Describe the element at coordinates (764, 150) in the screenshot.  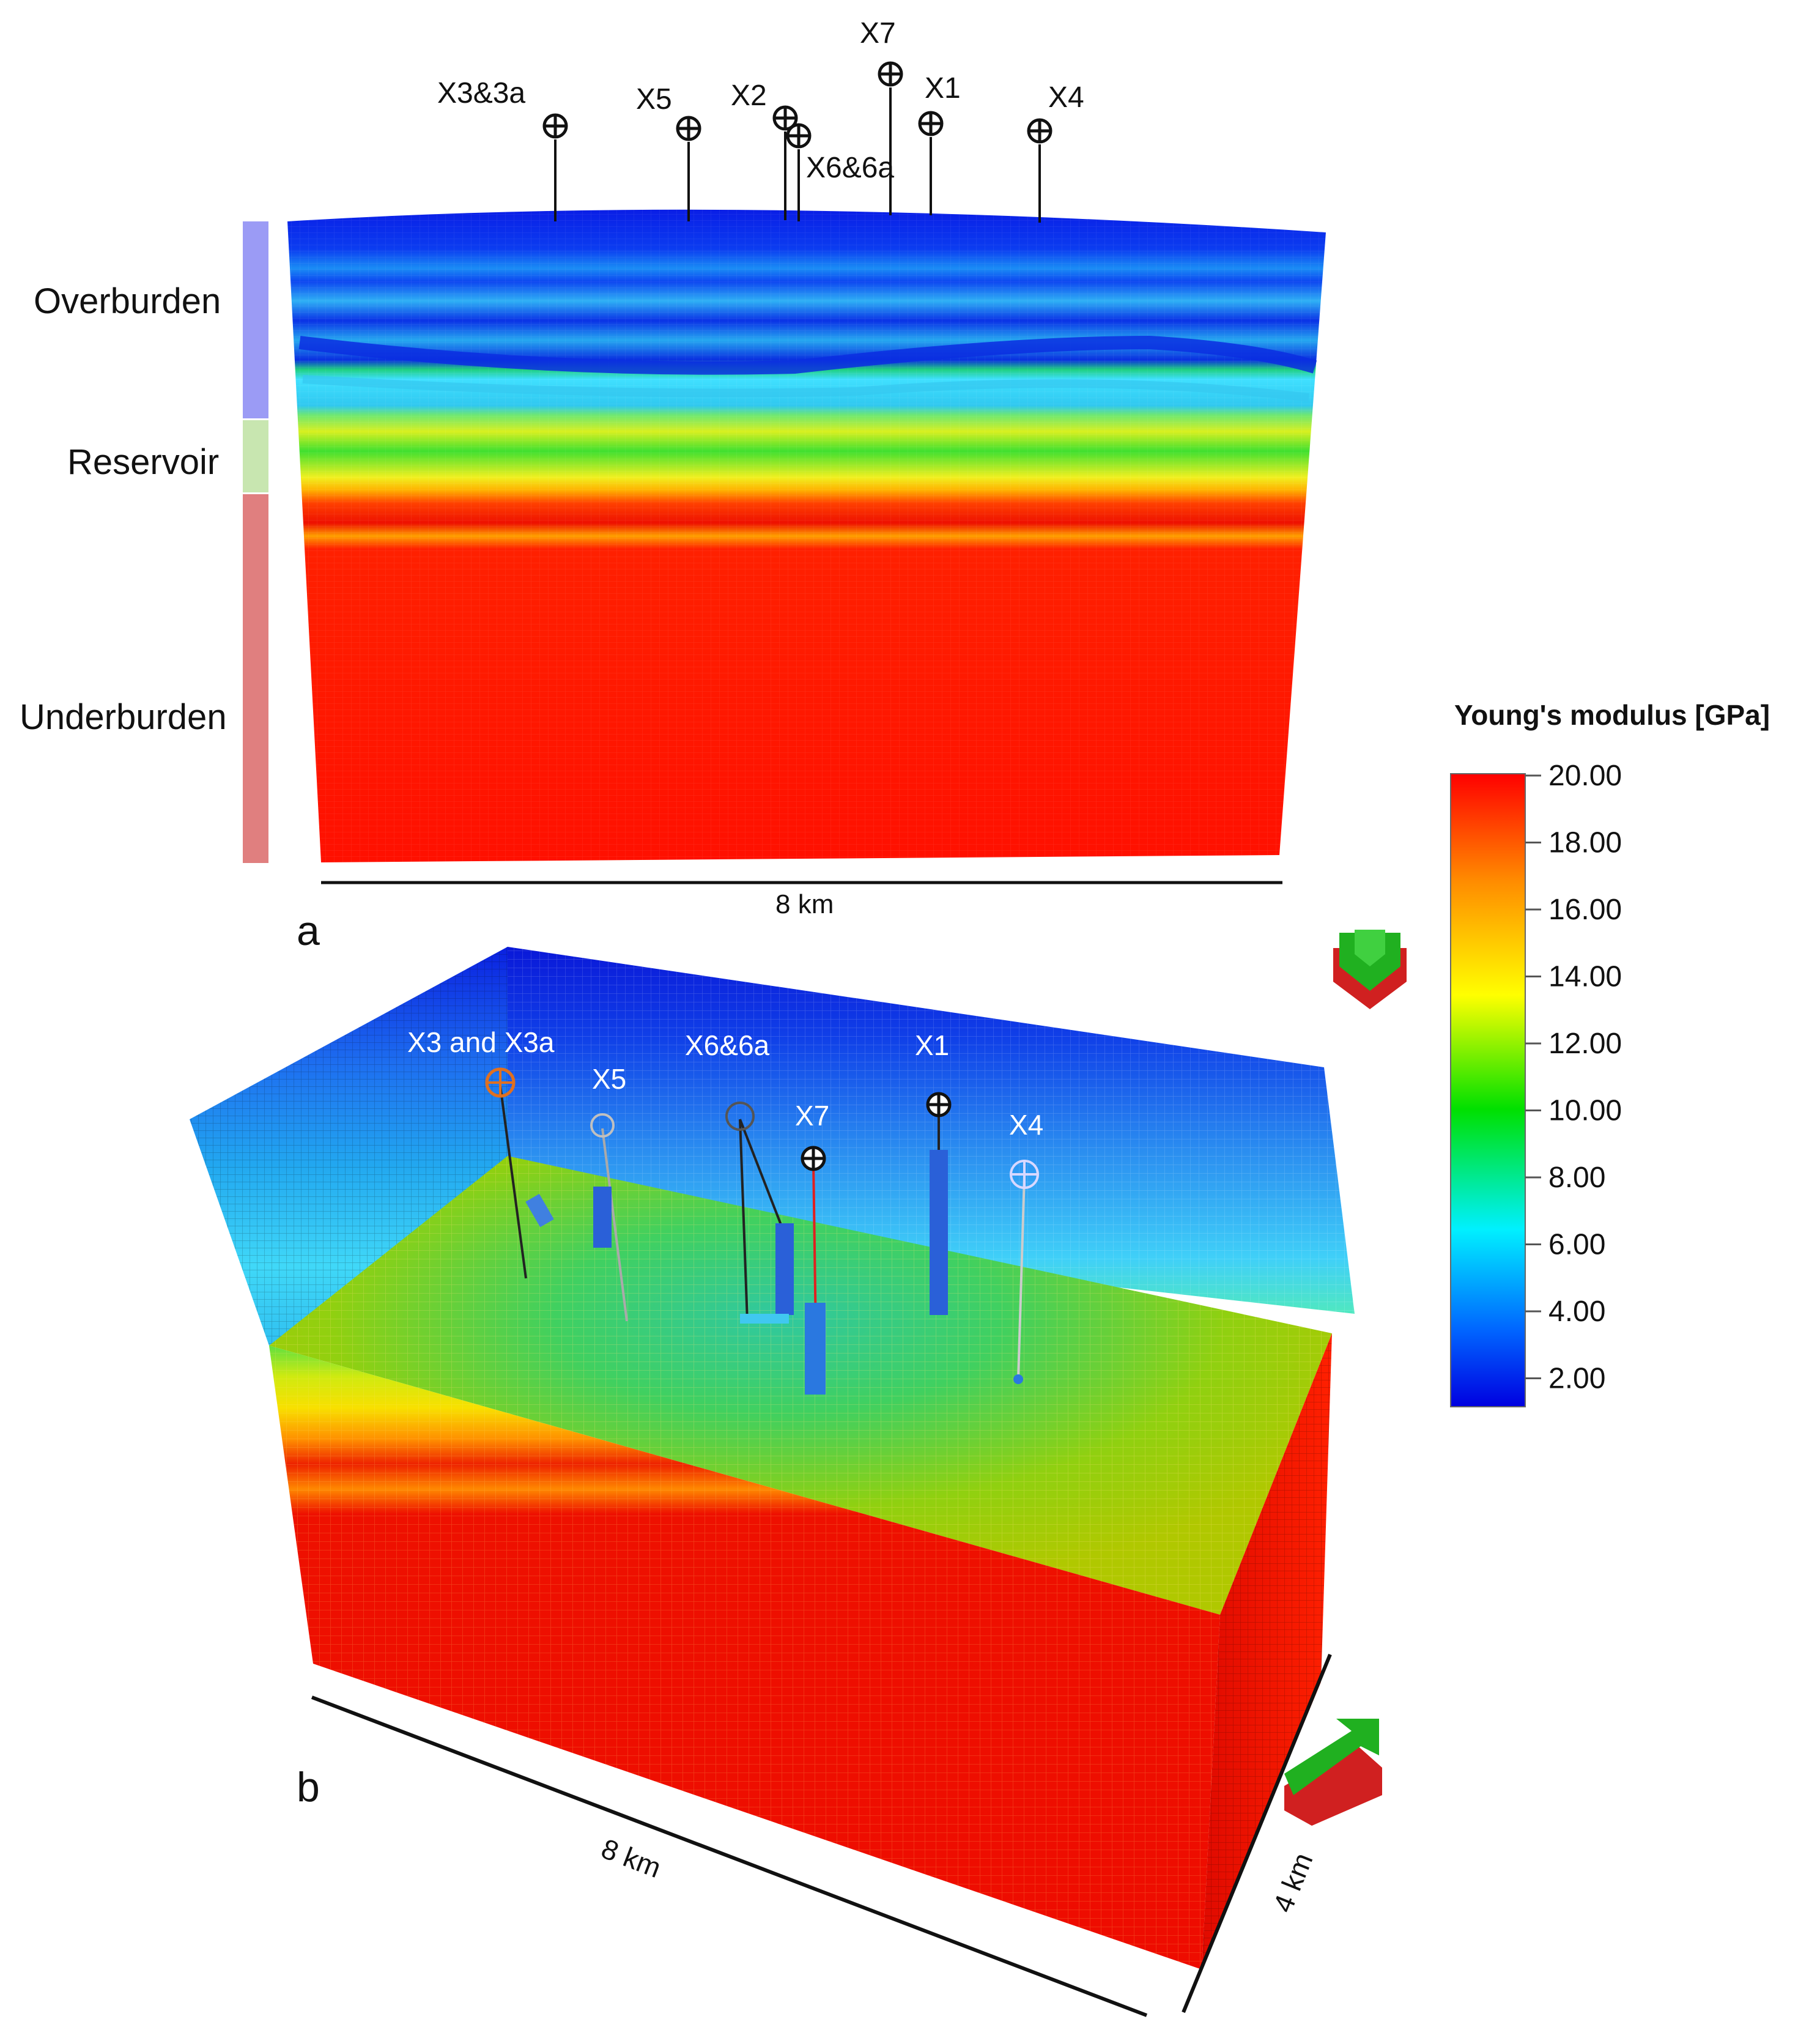
I see `well-x2: X2` at that location.